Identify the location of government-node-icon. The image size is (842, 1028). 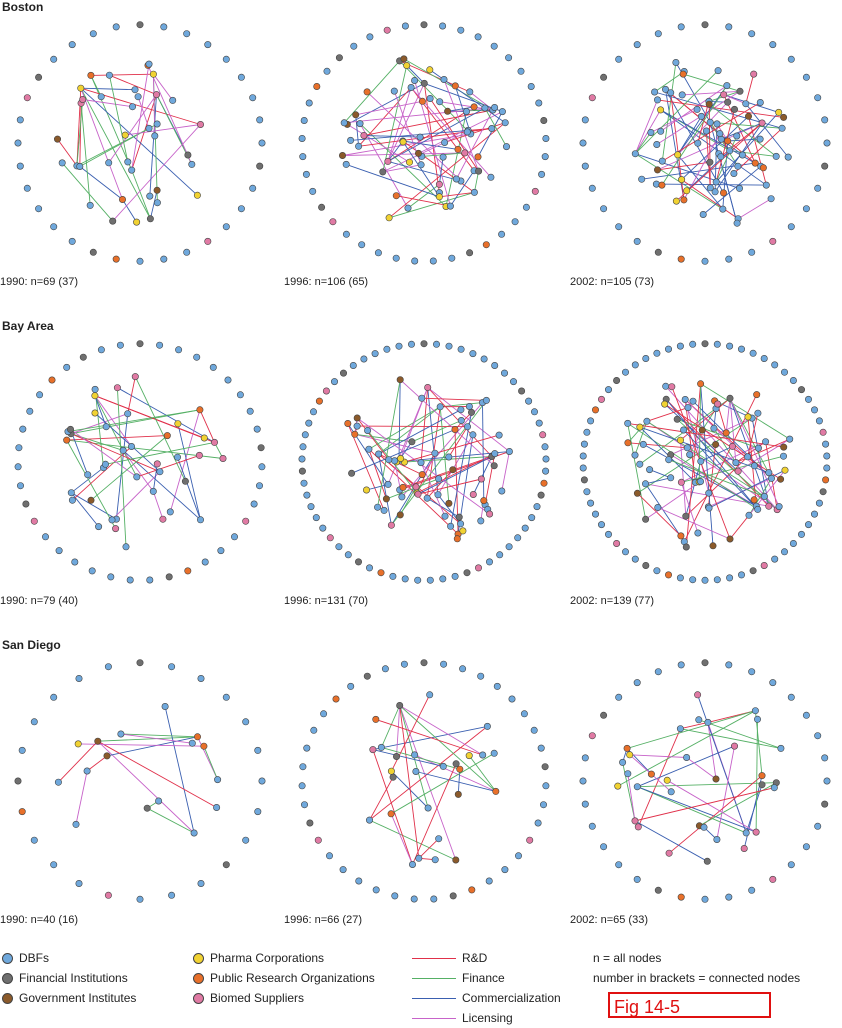
(7, 998).